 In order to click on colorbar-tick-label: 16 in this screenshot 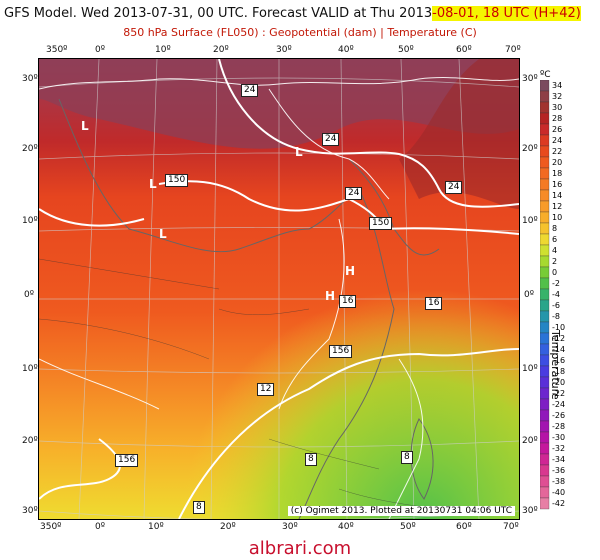, I will do `click(557, 184)`.